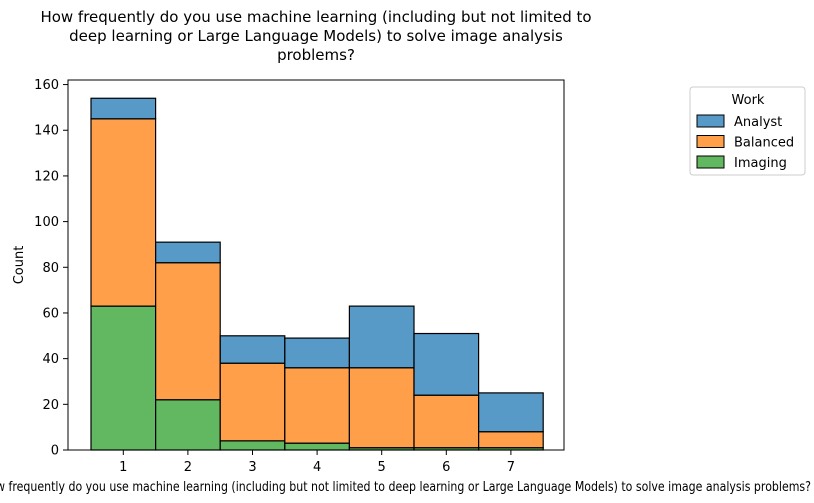 The image size is (814, 503). I want to click on legend-entry-imaging: Imaging, so click(760, 163).